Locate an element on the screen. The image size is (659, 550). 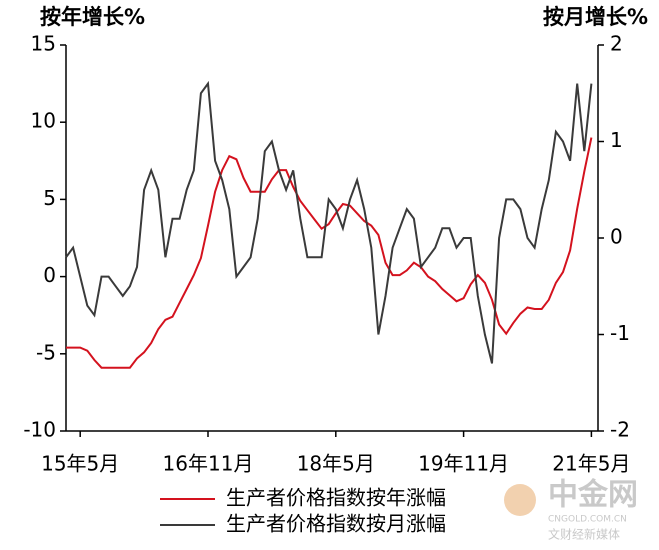
x-tick-label: 18年5月 is located at coordinates (336, 464).